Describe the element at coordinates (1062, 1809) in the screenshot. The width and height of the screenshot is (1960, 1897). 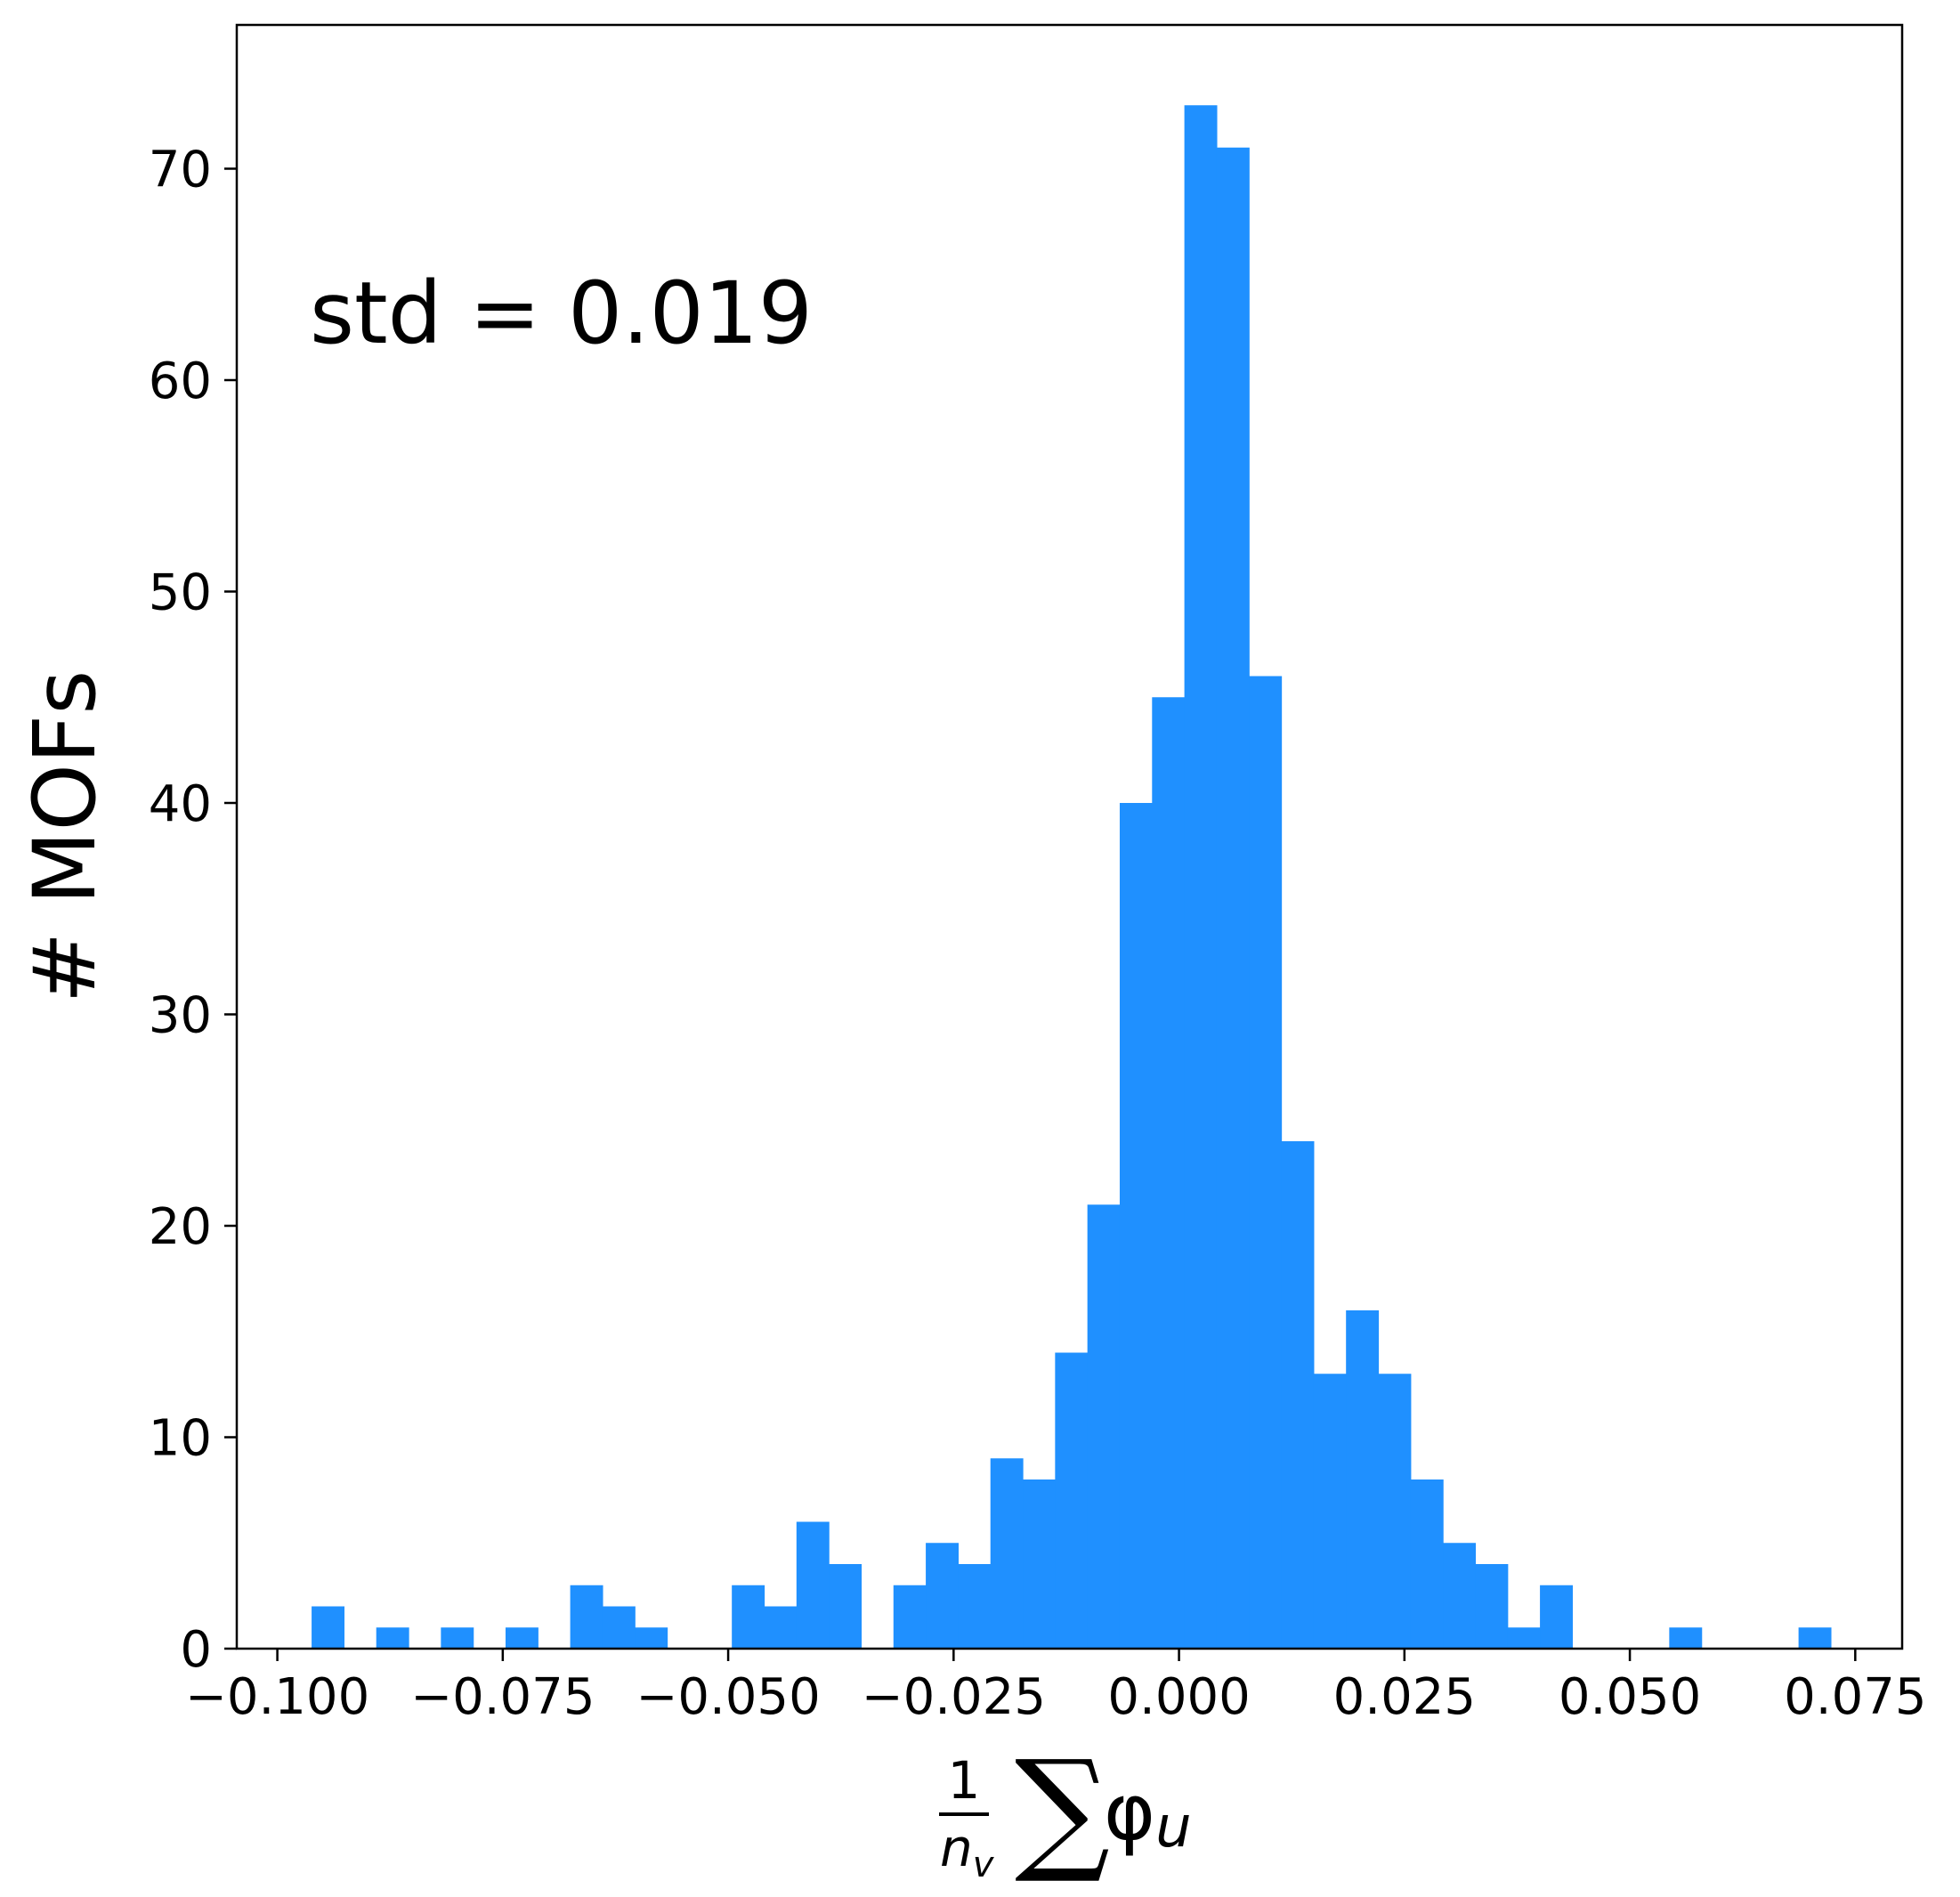
I see `x-label-sum-operator: ∑` at that location.